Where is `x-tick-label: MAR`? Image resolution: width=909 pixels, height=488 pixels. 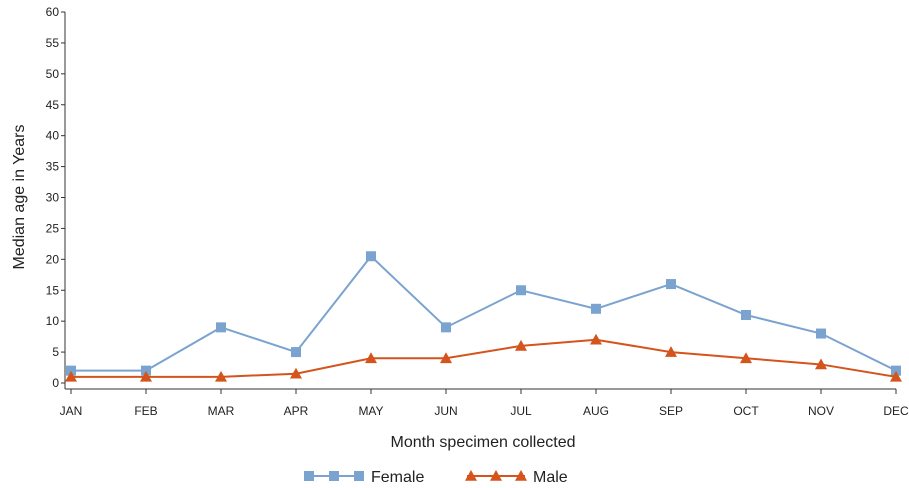 x-tick-label: MAR is located at coordinates (221, 411).